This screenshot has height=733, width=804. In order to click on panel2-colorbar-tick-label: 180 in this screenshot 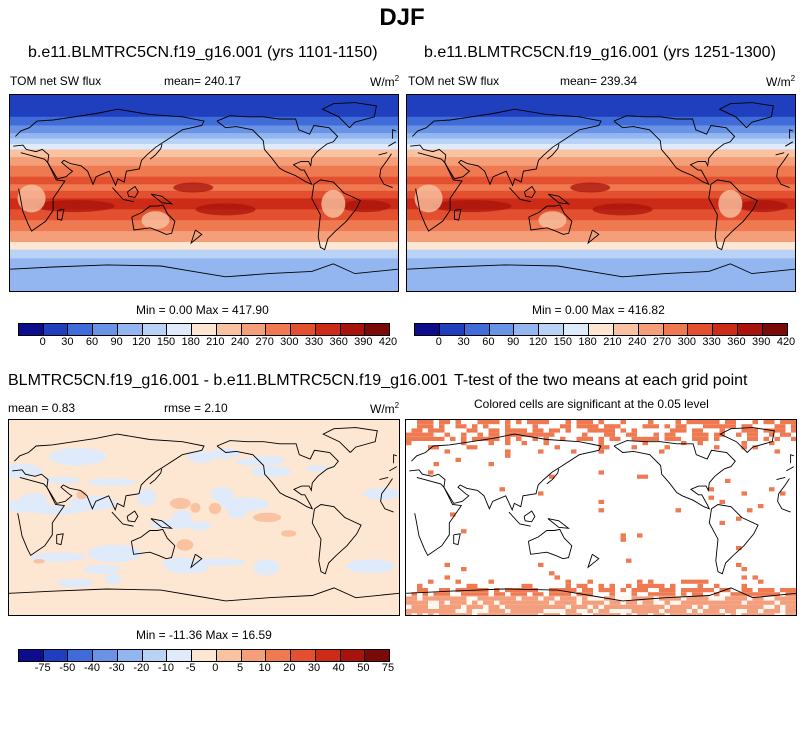, I will do `click(587, 342)`.